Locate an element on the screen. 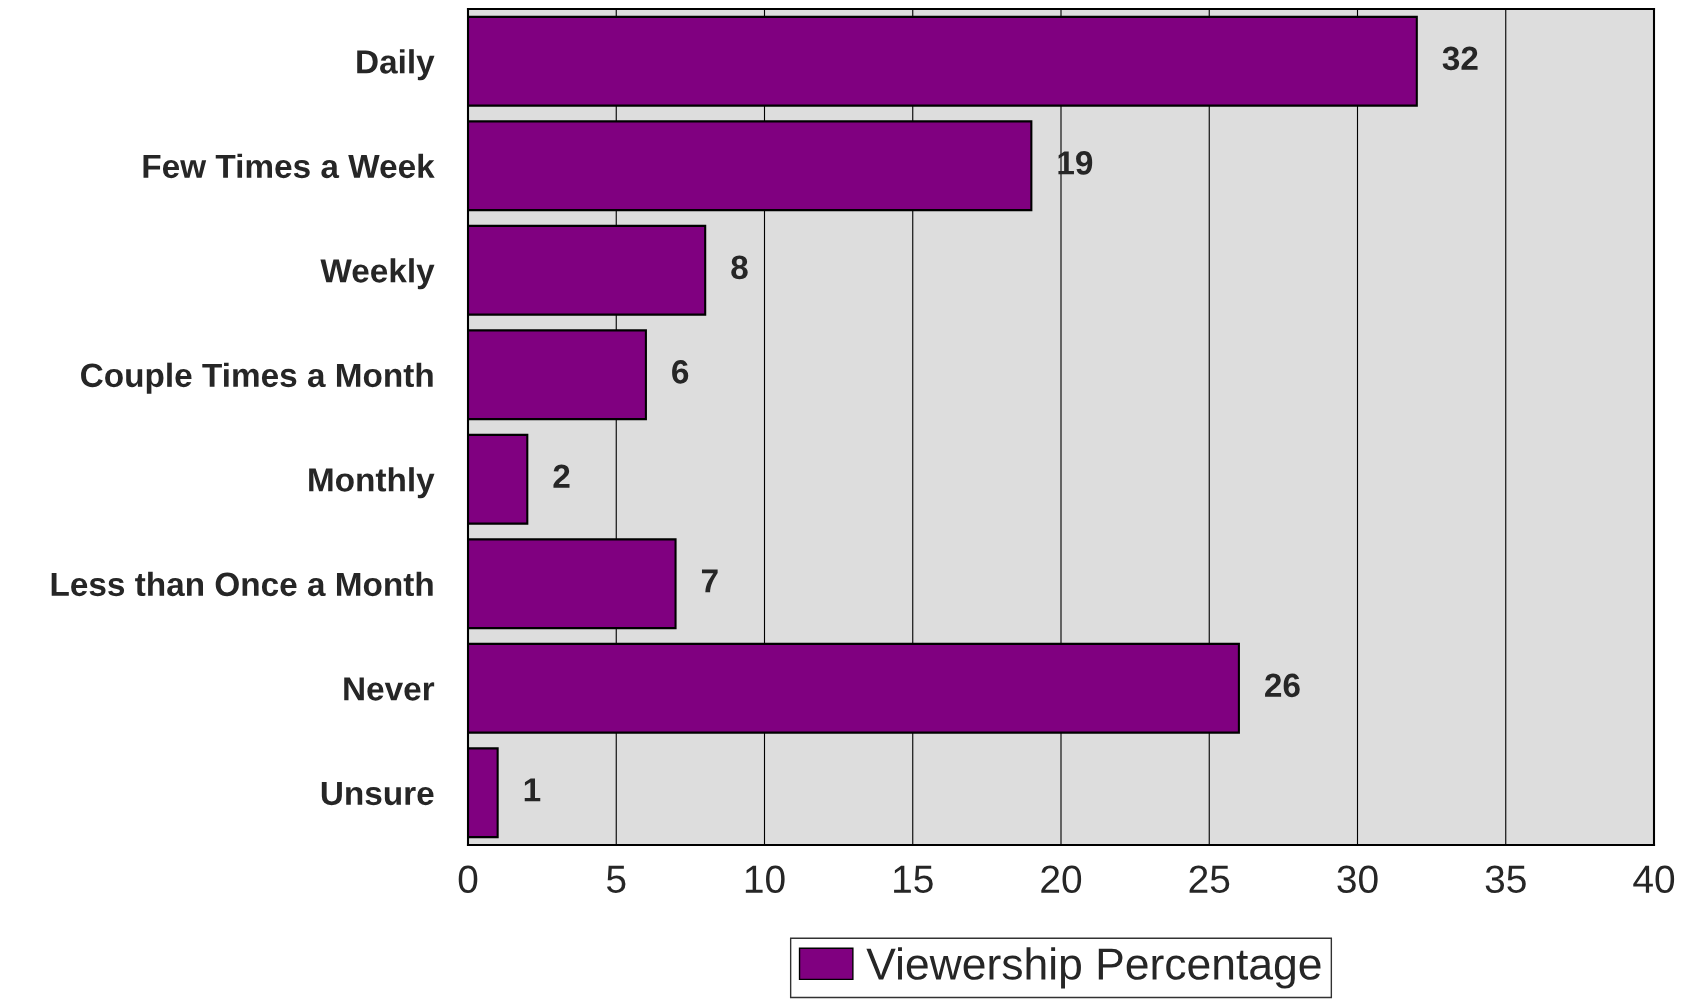 The width and height of the screenshot is (1698, 999). x-tick-label: 5 is located at coordinates (616, 879).